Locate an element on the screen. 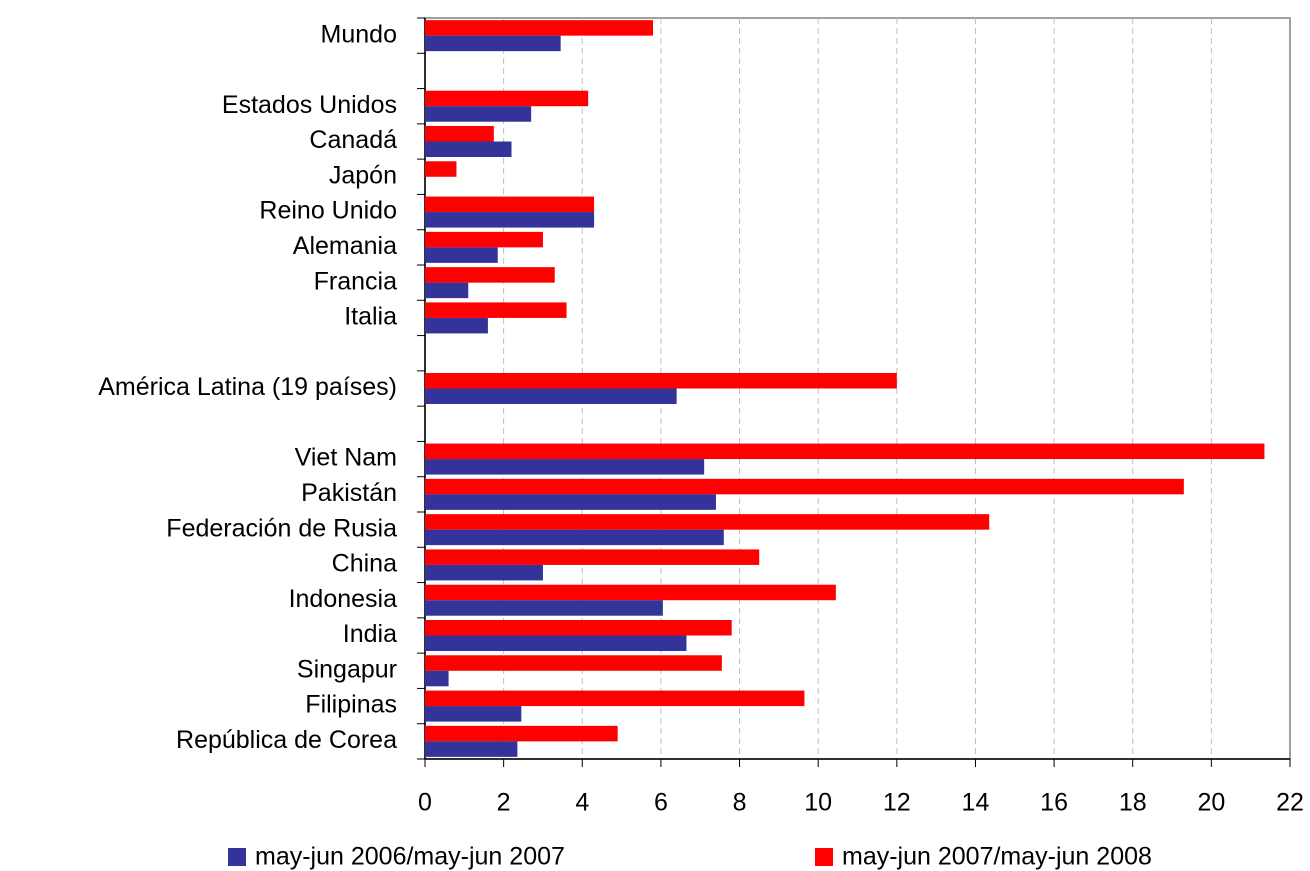 The width and height of the screenshot is (1310, 871). y-tick-label: Indonesia is located at coordinates (343, 599).